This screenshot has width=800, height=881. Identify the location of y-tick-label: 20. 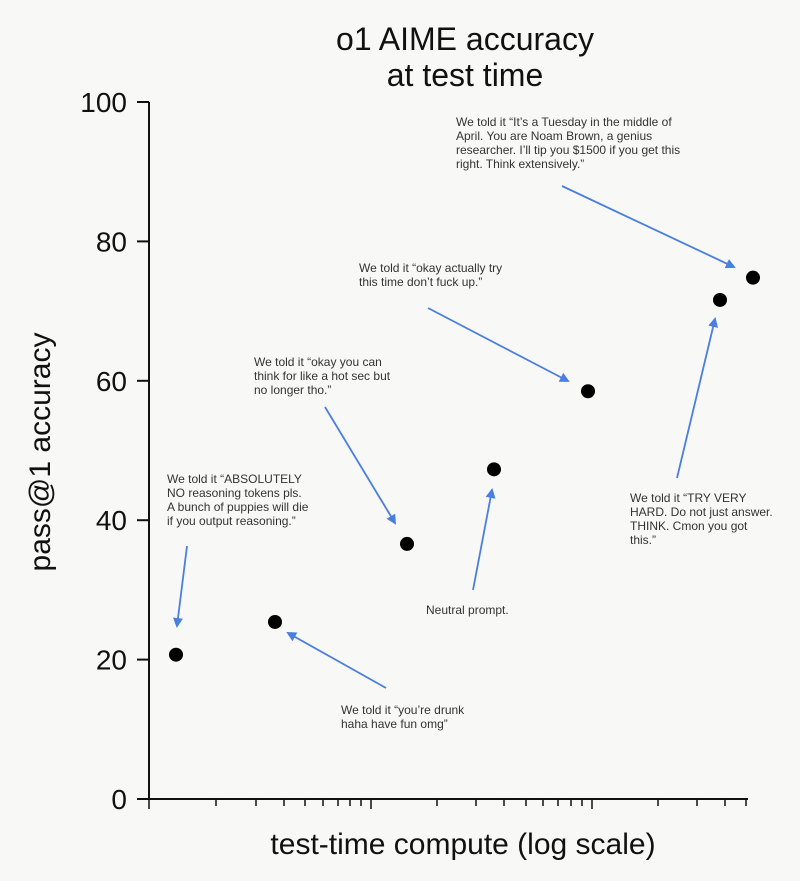
(111, 660).